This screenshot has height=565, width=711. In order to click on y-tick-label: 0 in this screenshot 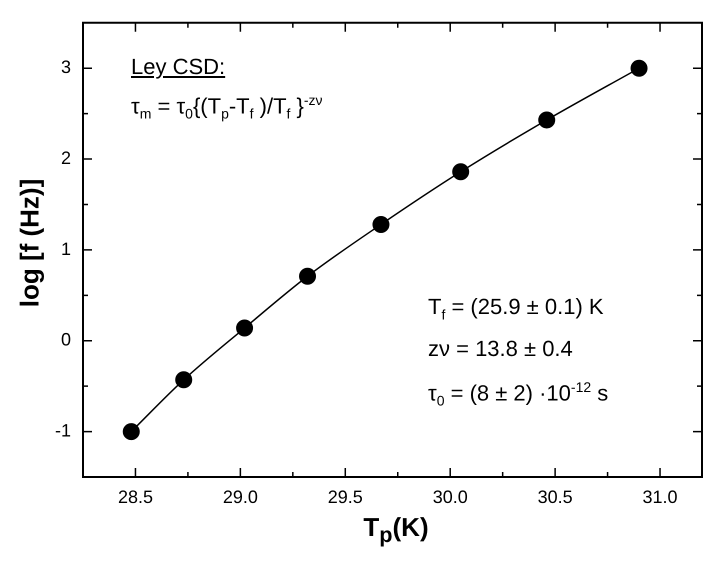, I will do `click(65, 340)`.